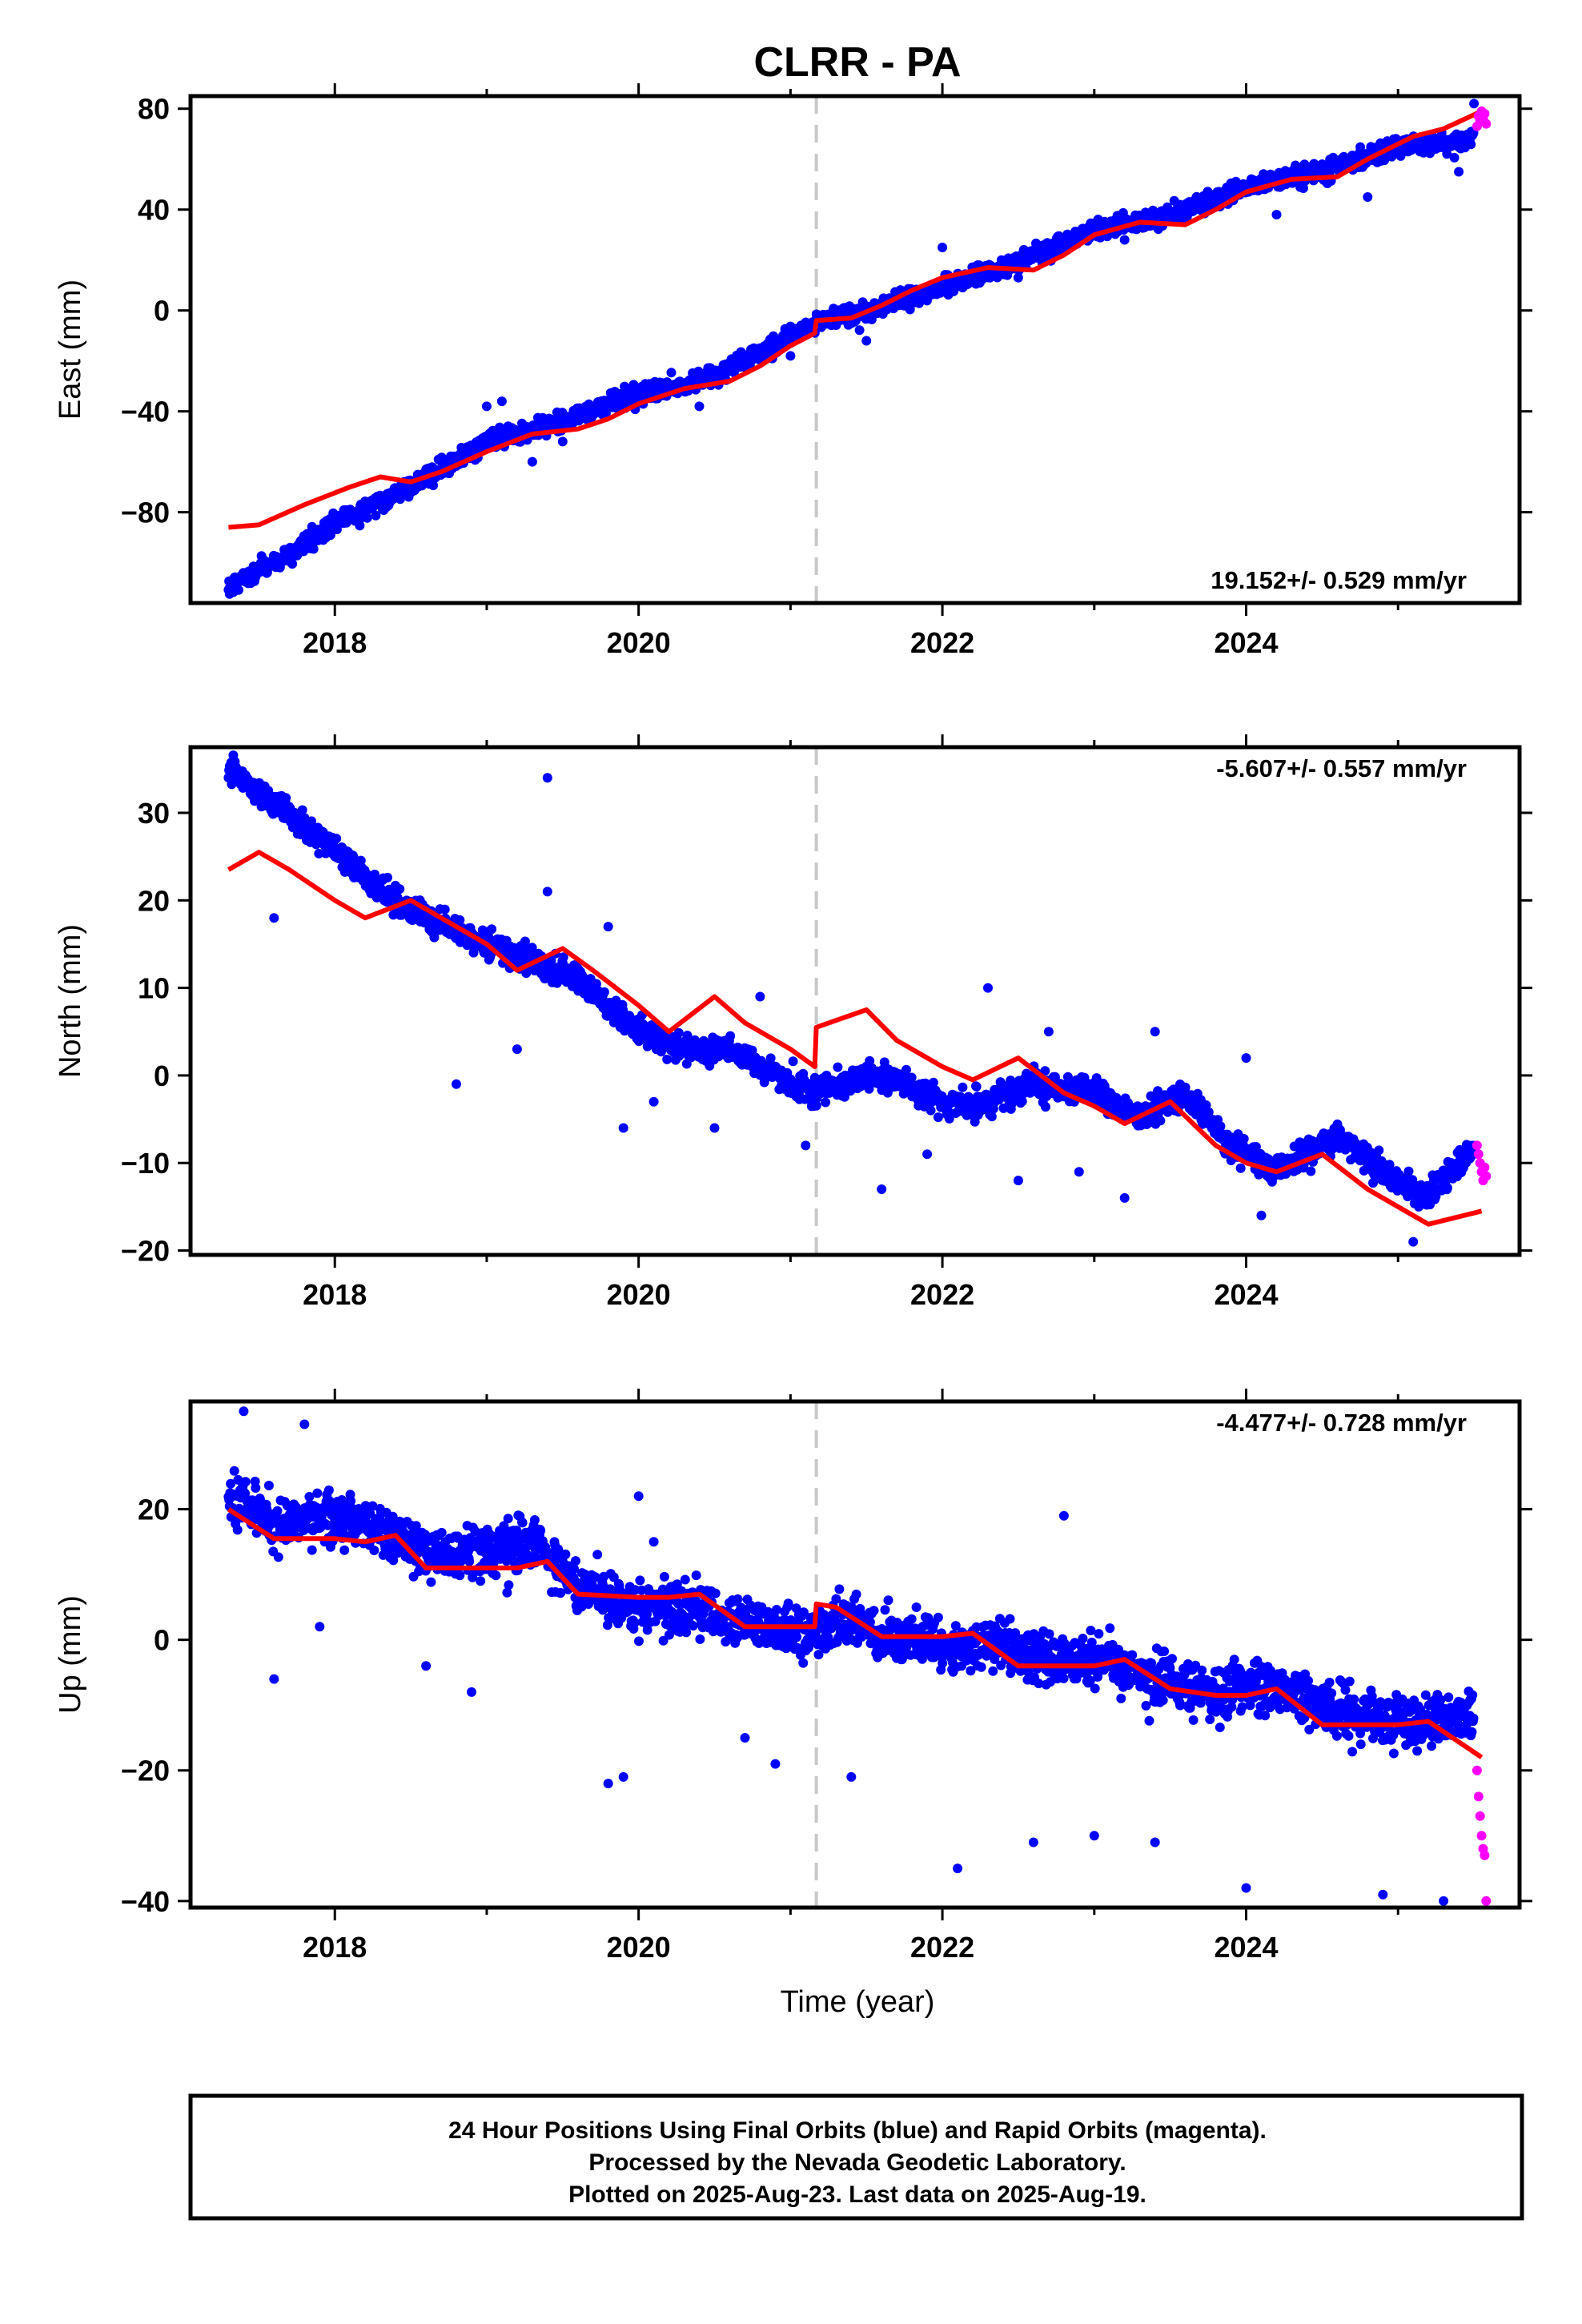 This screenshot has height=2324, width=1582. Describe the element at coordinates (145, 1163) in the screenshot. I see `y-tick-label: −10` at that location.